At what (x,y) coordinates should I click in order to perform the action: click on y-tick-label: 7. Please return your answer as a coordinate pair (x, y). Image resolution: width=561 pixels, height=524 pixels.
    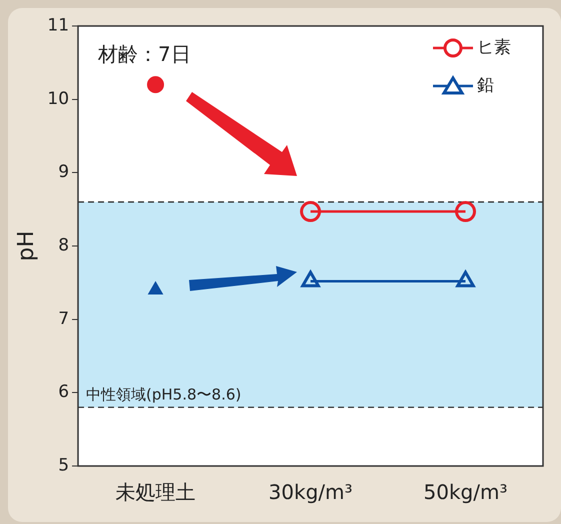
    Looking at the image, I should click on (64, 318).